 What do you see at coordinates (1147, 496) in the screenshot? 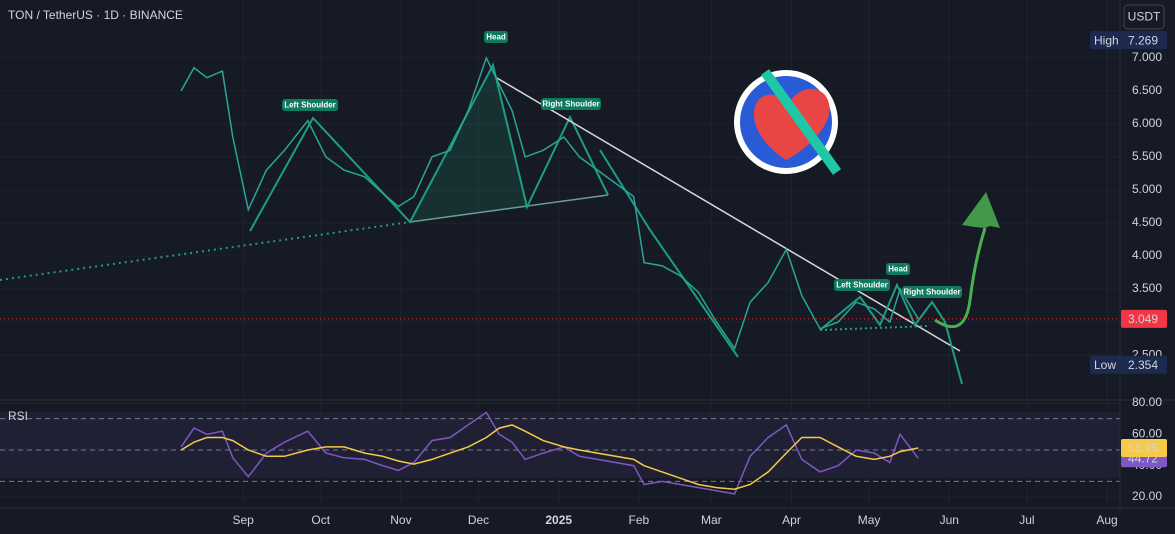
I see `y-tick-label: 20.00` at bounding box center [1147, 496].